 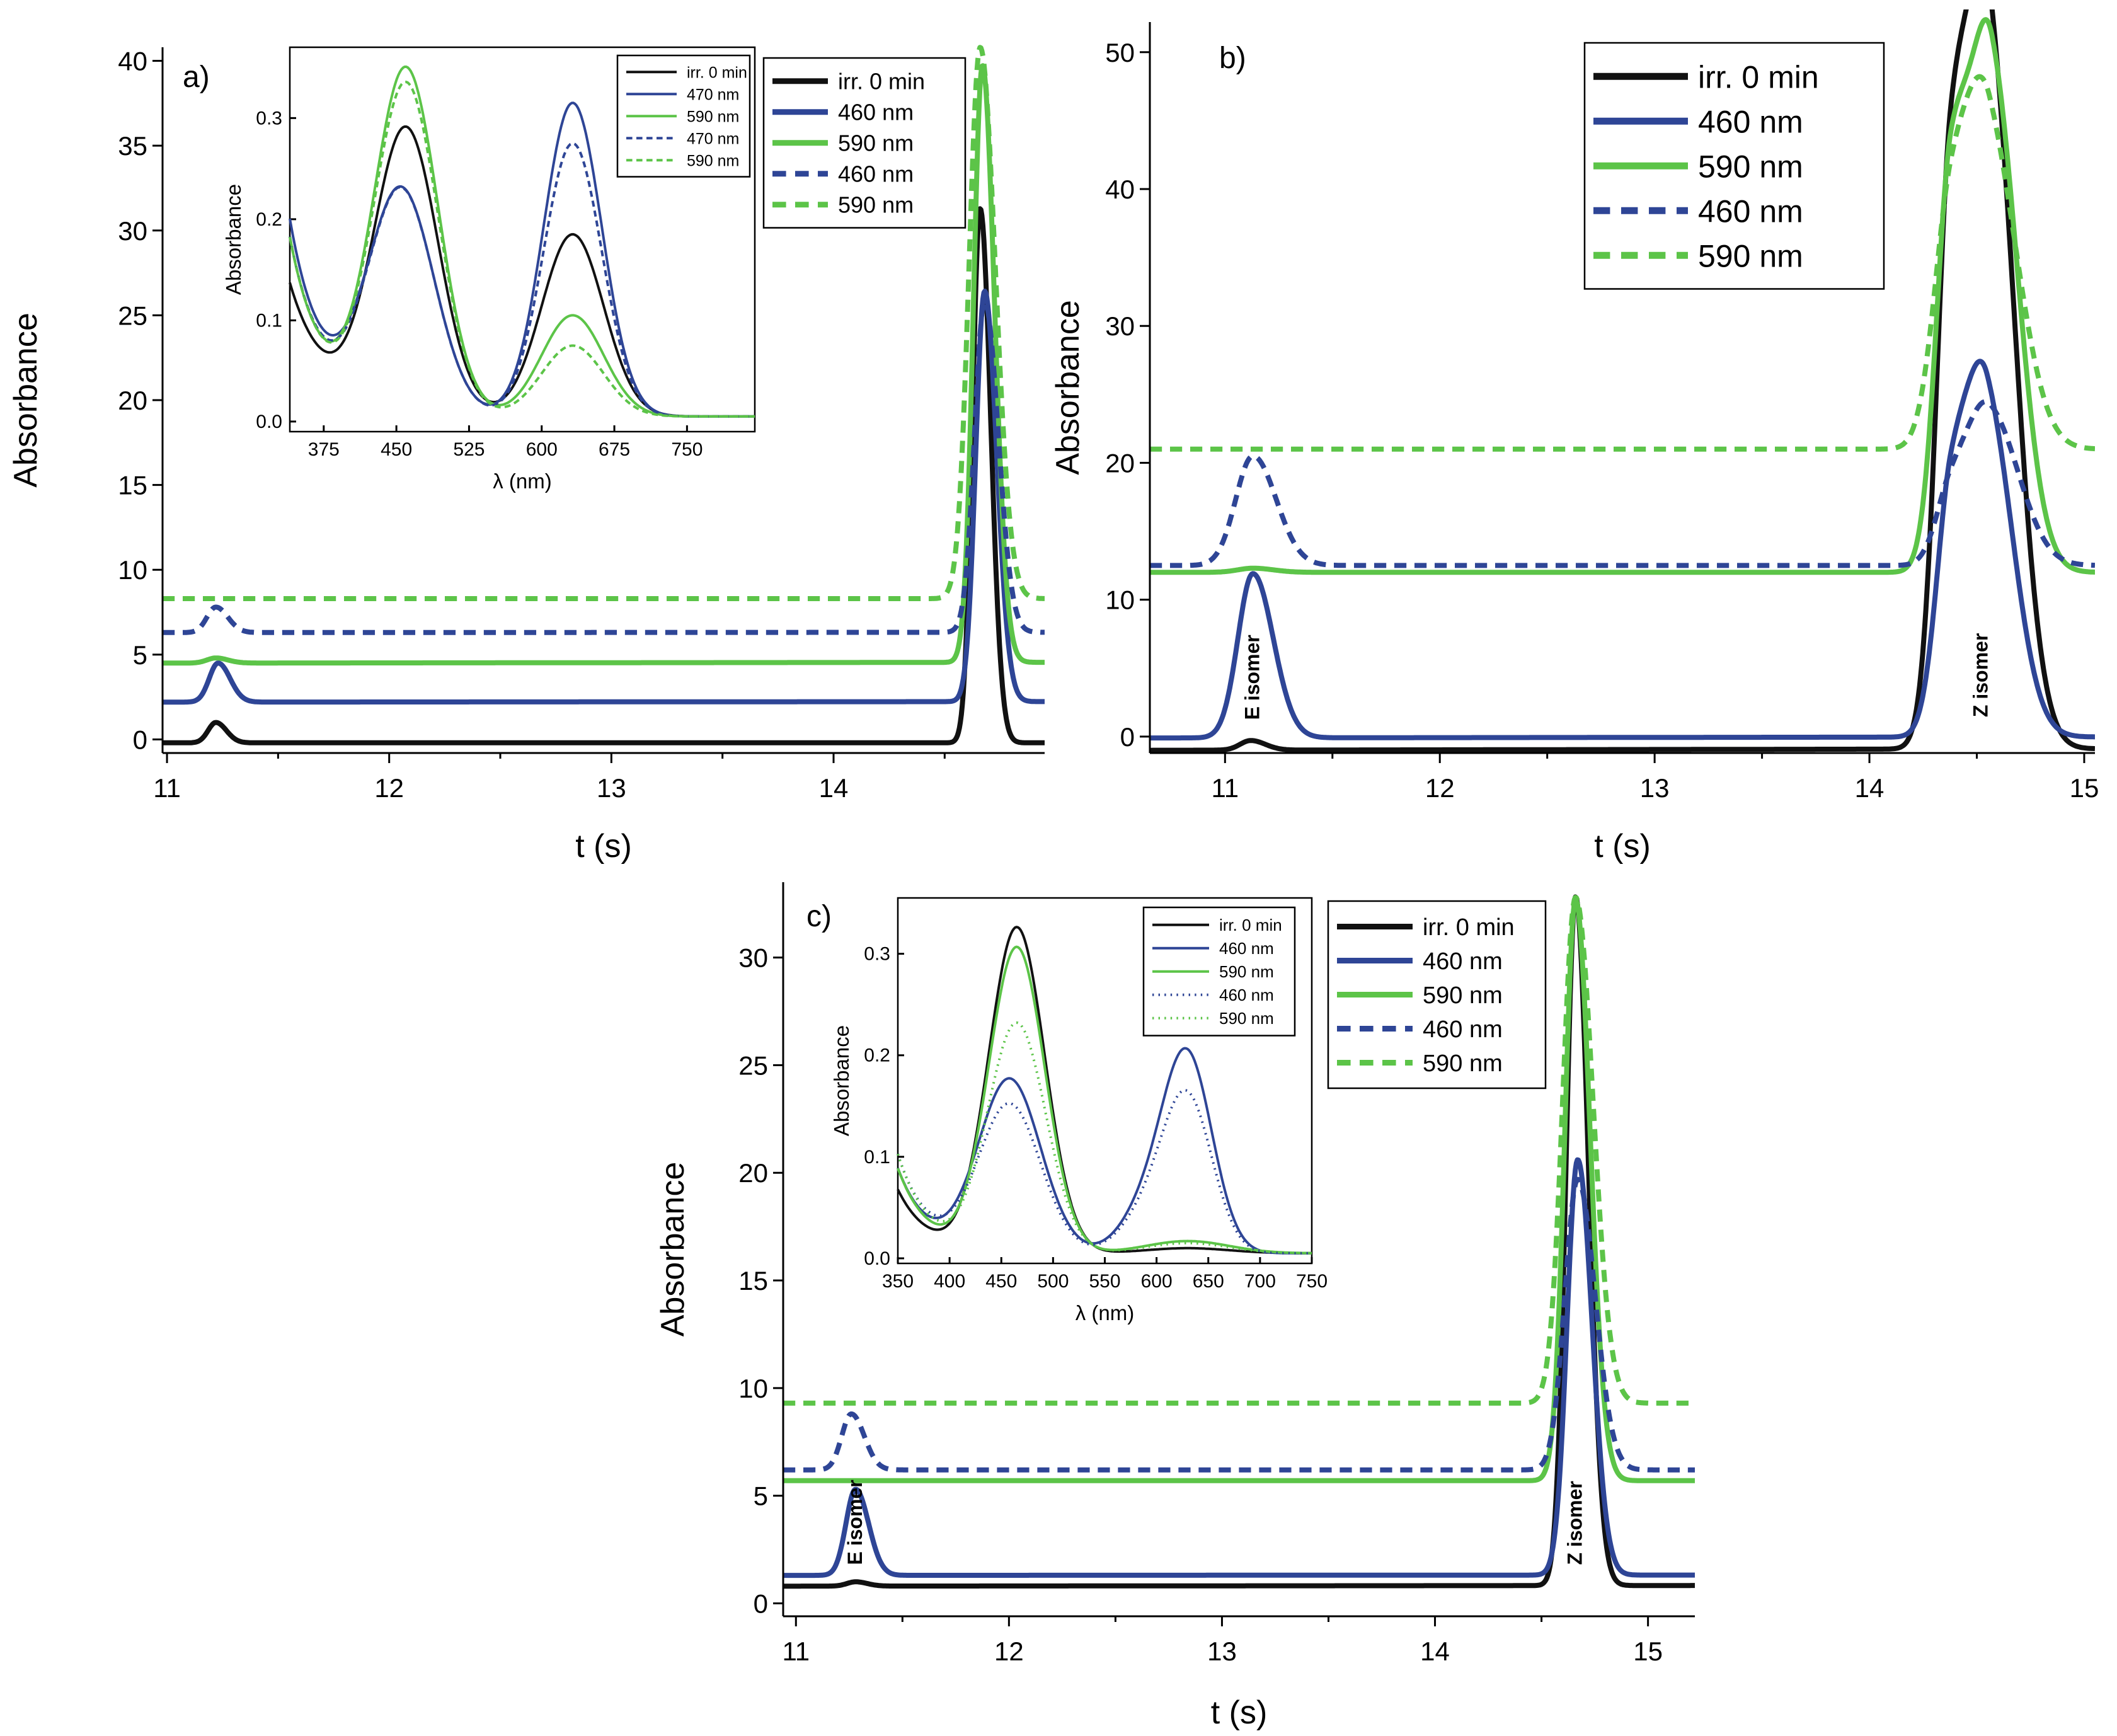 I want to click on inset-legend-label: 470 nm, so click(x=713, y=138).